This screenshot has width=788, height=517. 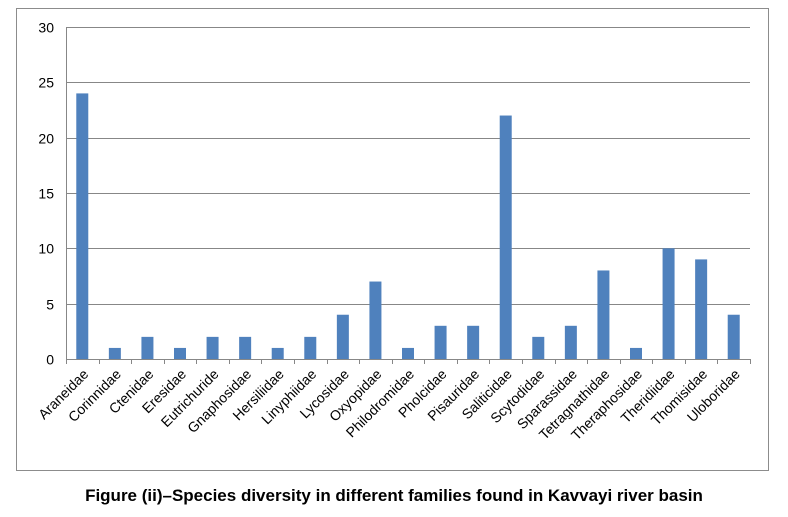 What do you see at coordinates (473, 342) in the screenshot?
I see `bar-pisauridae` at bounding box center [473, 342].